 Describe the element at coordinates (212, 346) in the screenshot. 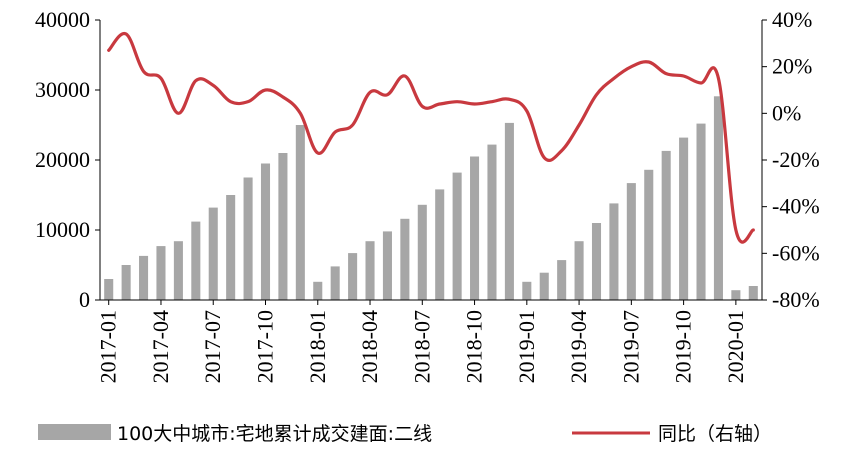

I see `x-tick-label: 2017-07` at that location.